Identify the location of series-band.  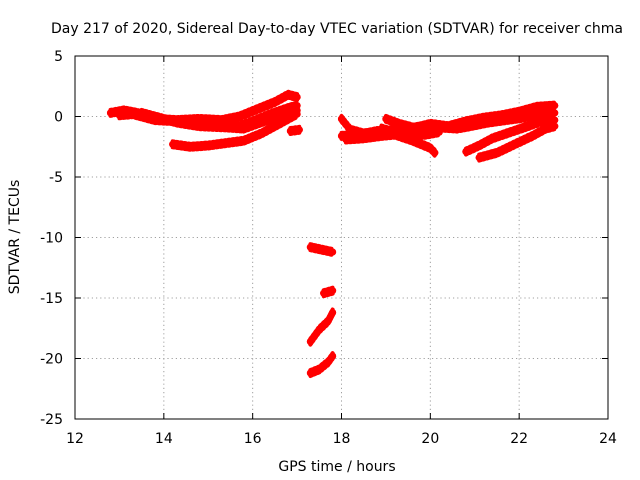
(219, 119).